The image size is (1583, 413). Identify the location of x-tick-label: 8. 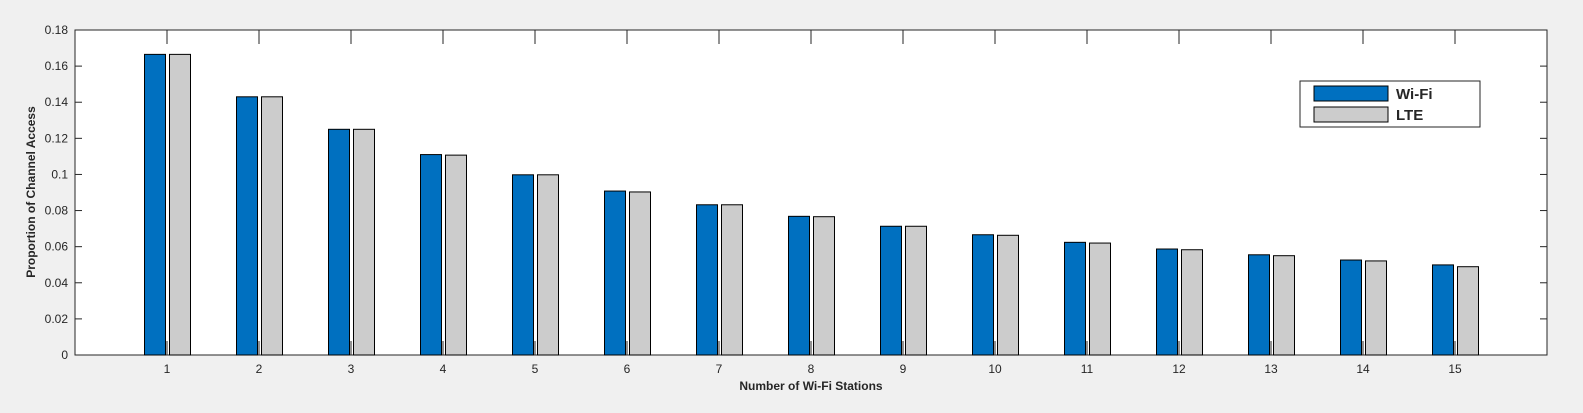
(811, 369).